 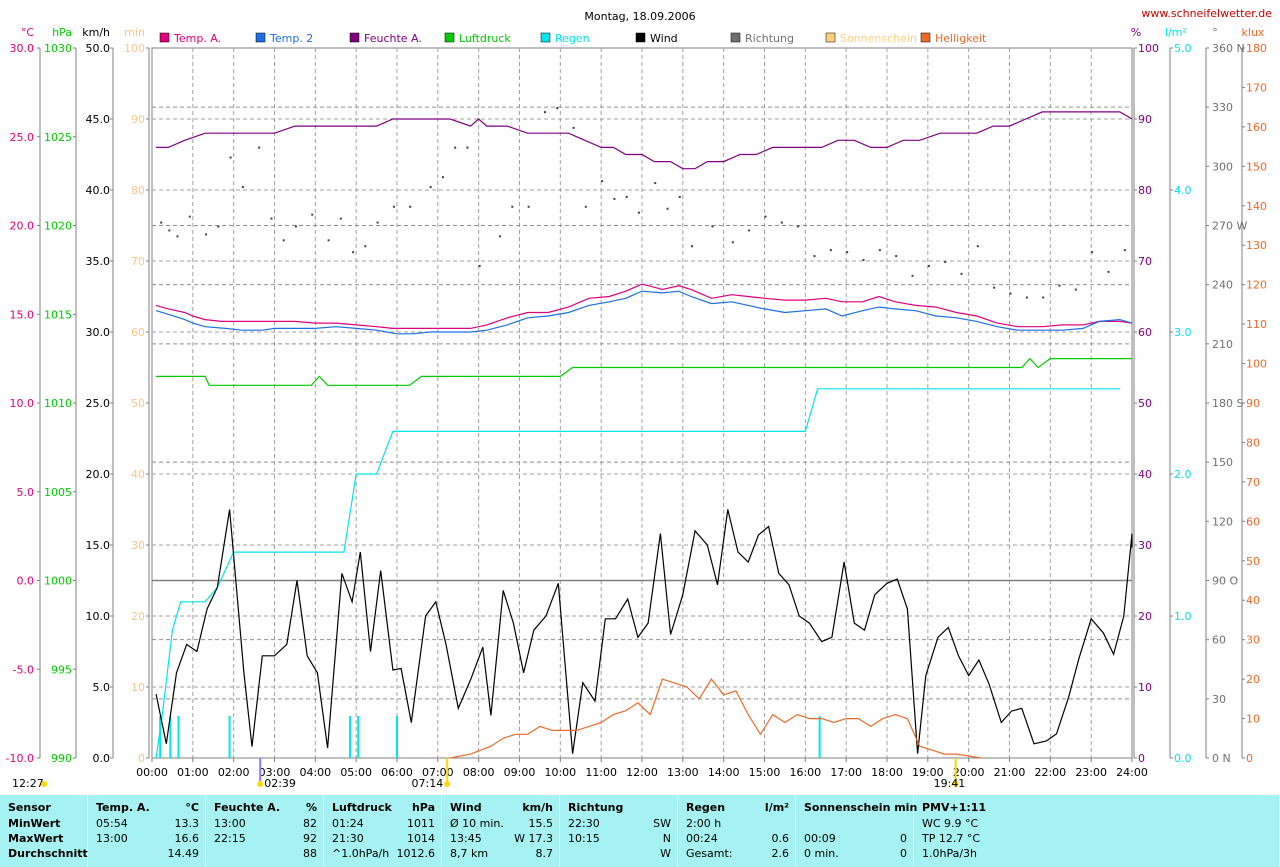 What do you see at coordinates (1183, 332) in the screenshot?
I see `rain-tick-label: 3.0` at bounding box center [1183, 332].